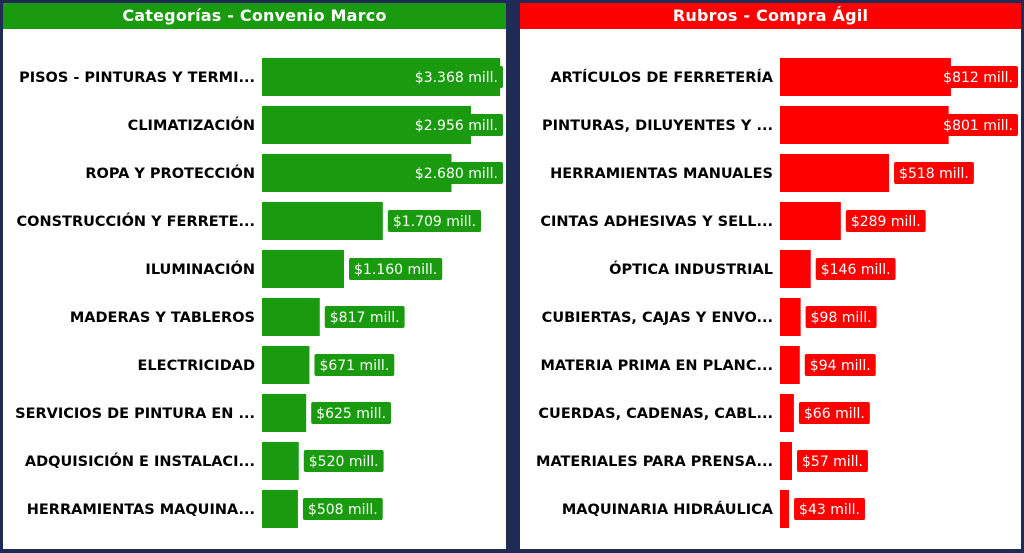 The image size is (1024, 553). I want to click on bar-row: CLIMATIZACIÓN $2.956 mill., so click(315, 125).